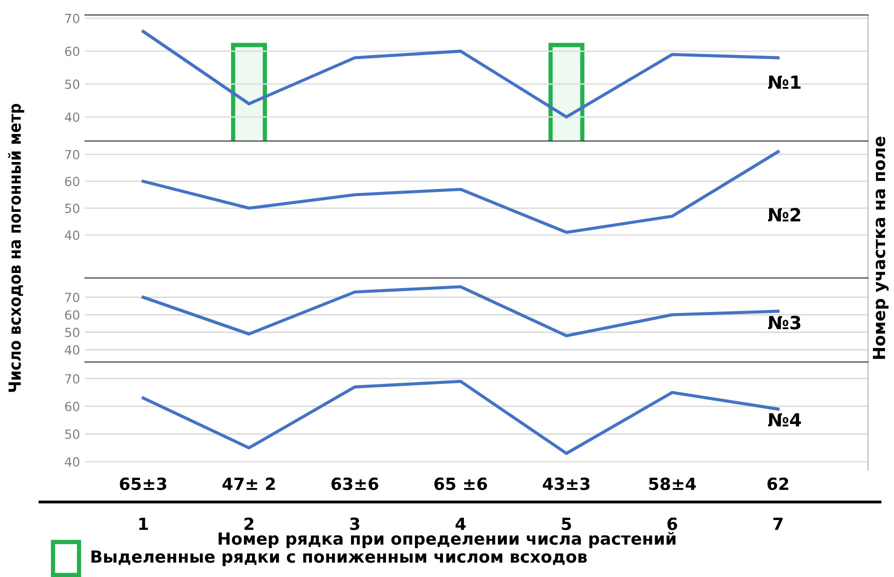 This screenshot has width=894, height=577. Describe the element at coordinates (16, 248) in the screenshot. I see `y-axis-title: Число всходов на погонный метр` at that location.